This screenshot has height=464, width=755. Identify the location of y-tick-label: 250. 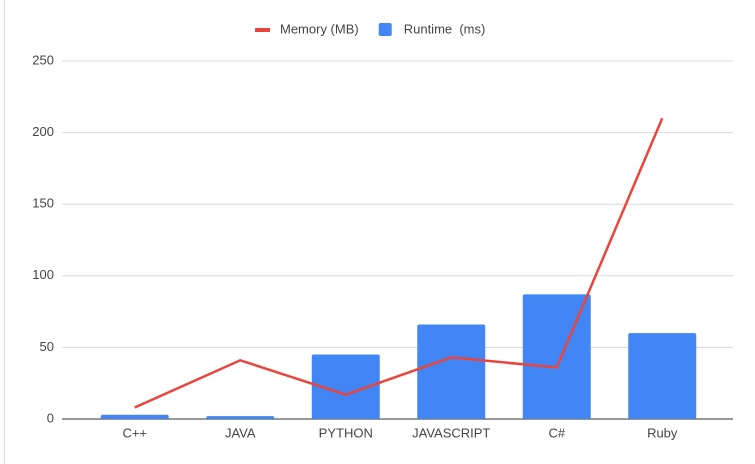
(43, 59).